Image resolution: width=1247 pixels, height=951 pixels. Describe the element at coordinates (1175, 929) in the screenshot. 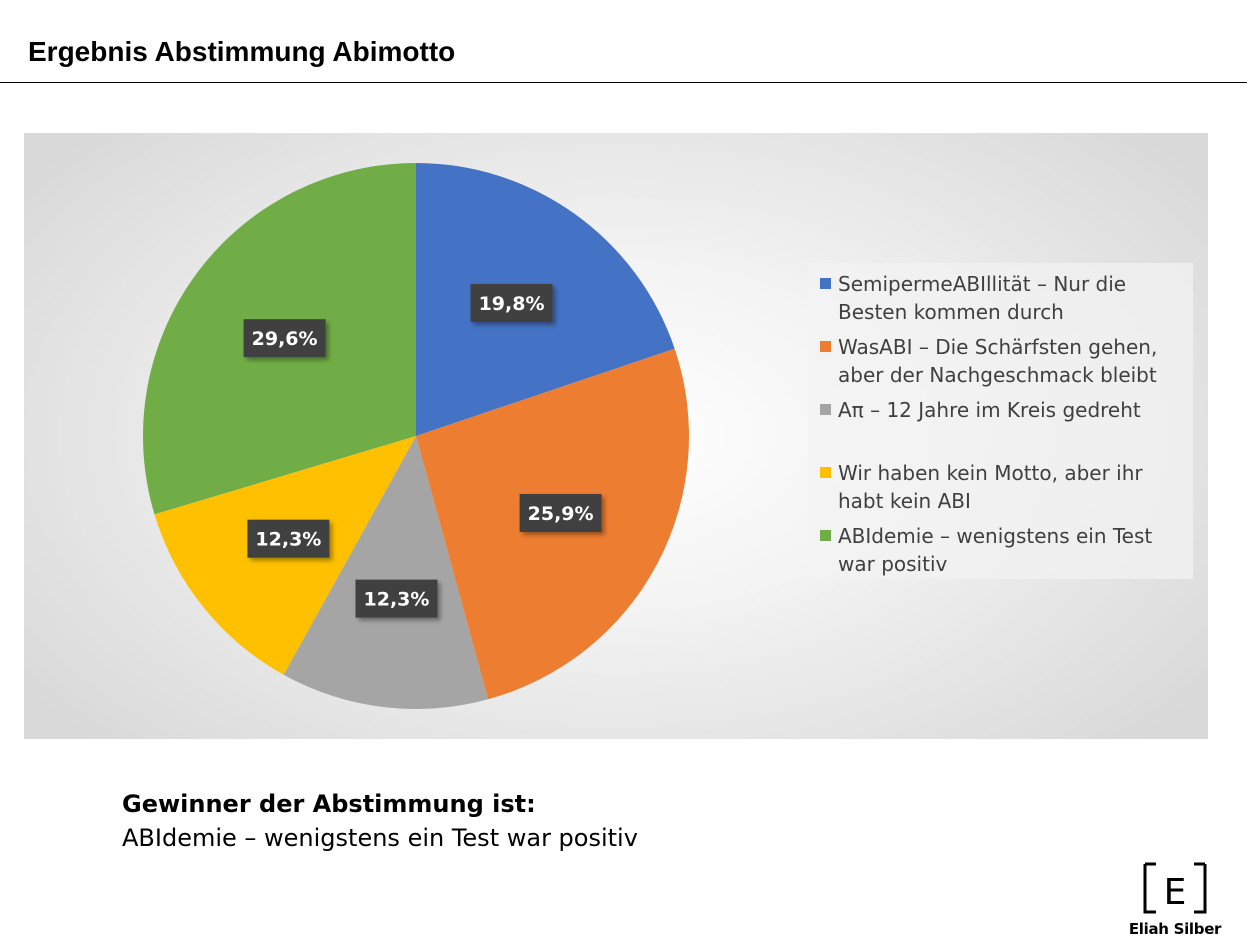

I see `logo-name: Eliah Silber` at that location.